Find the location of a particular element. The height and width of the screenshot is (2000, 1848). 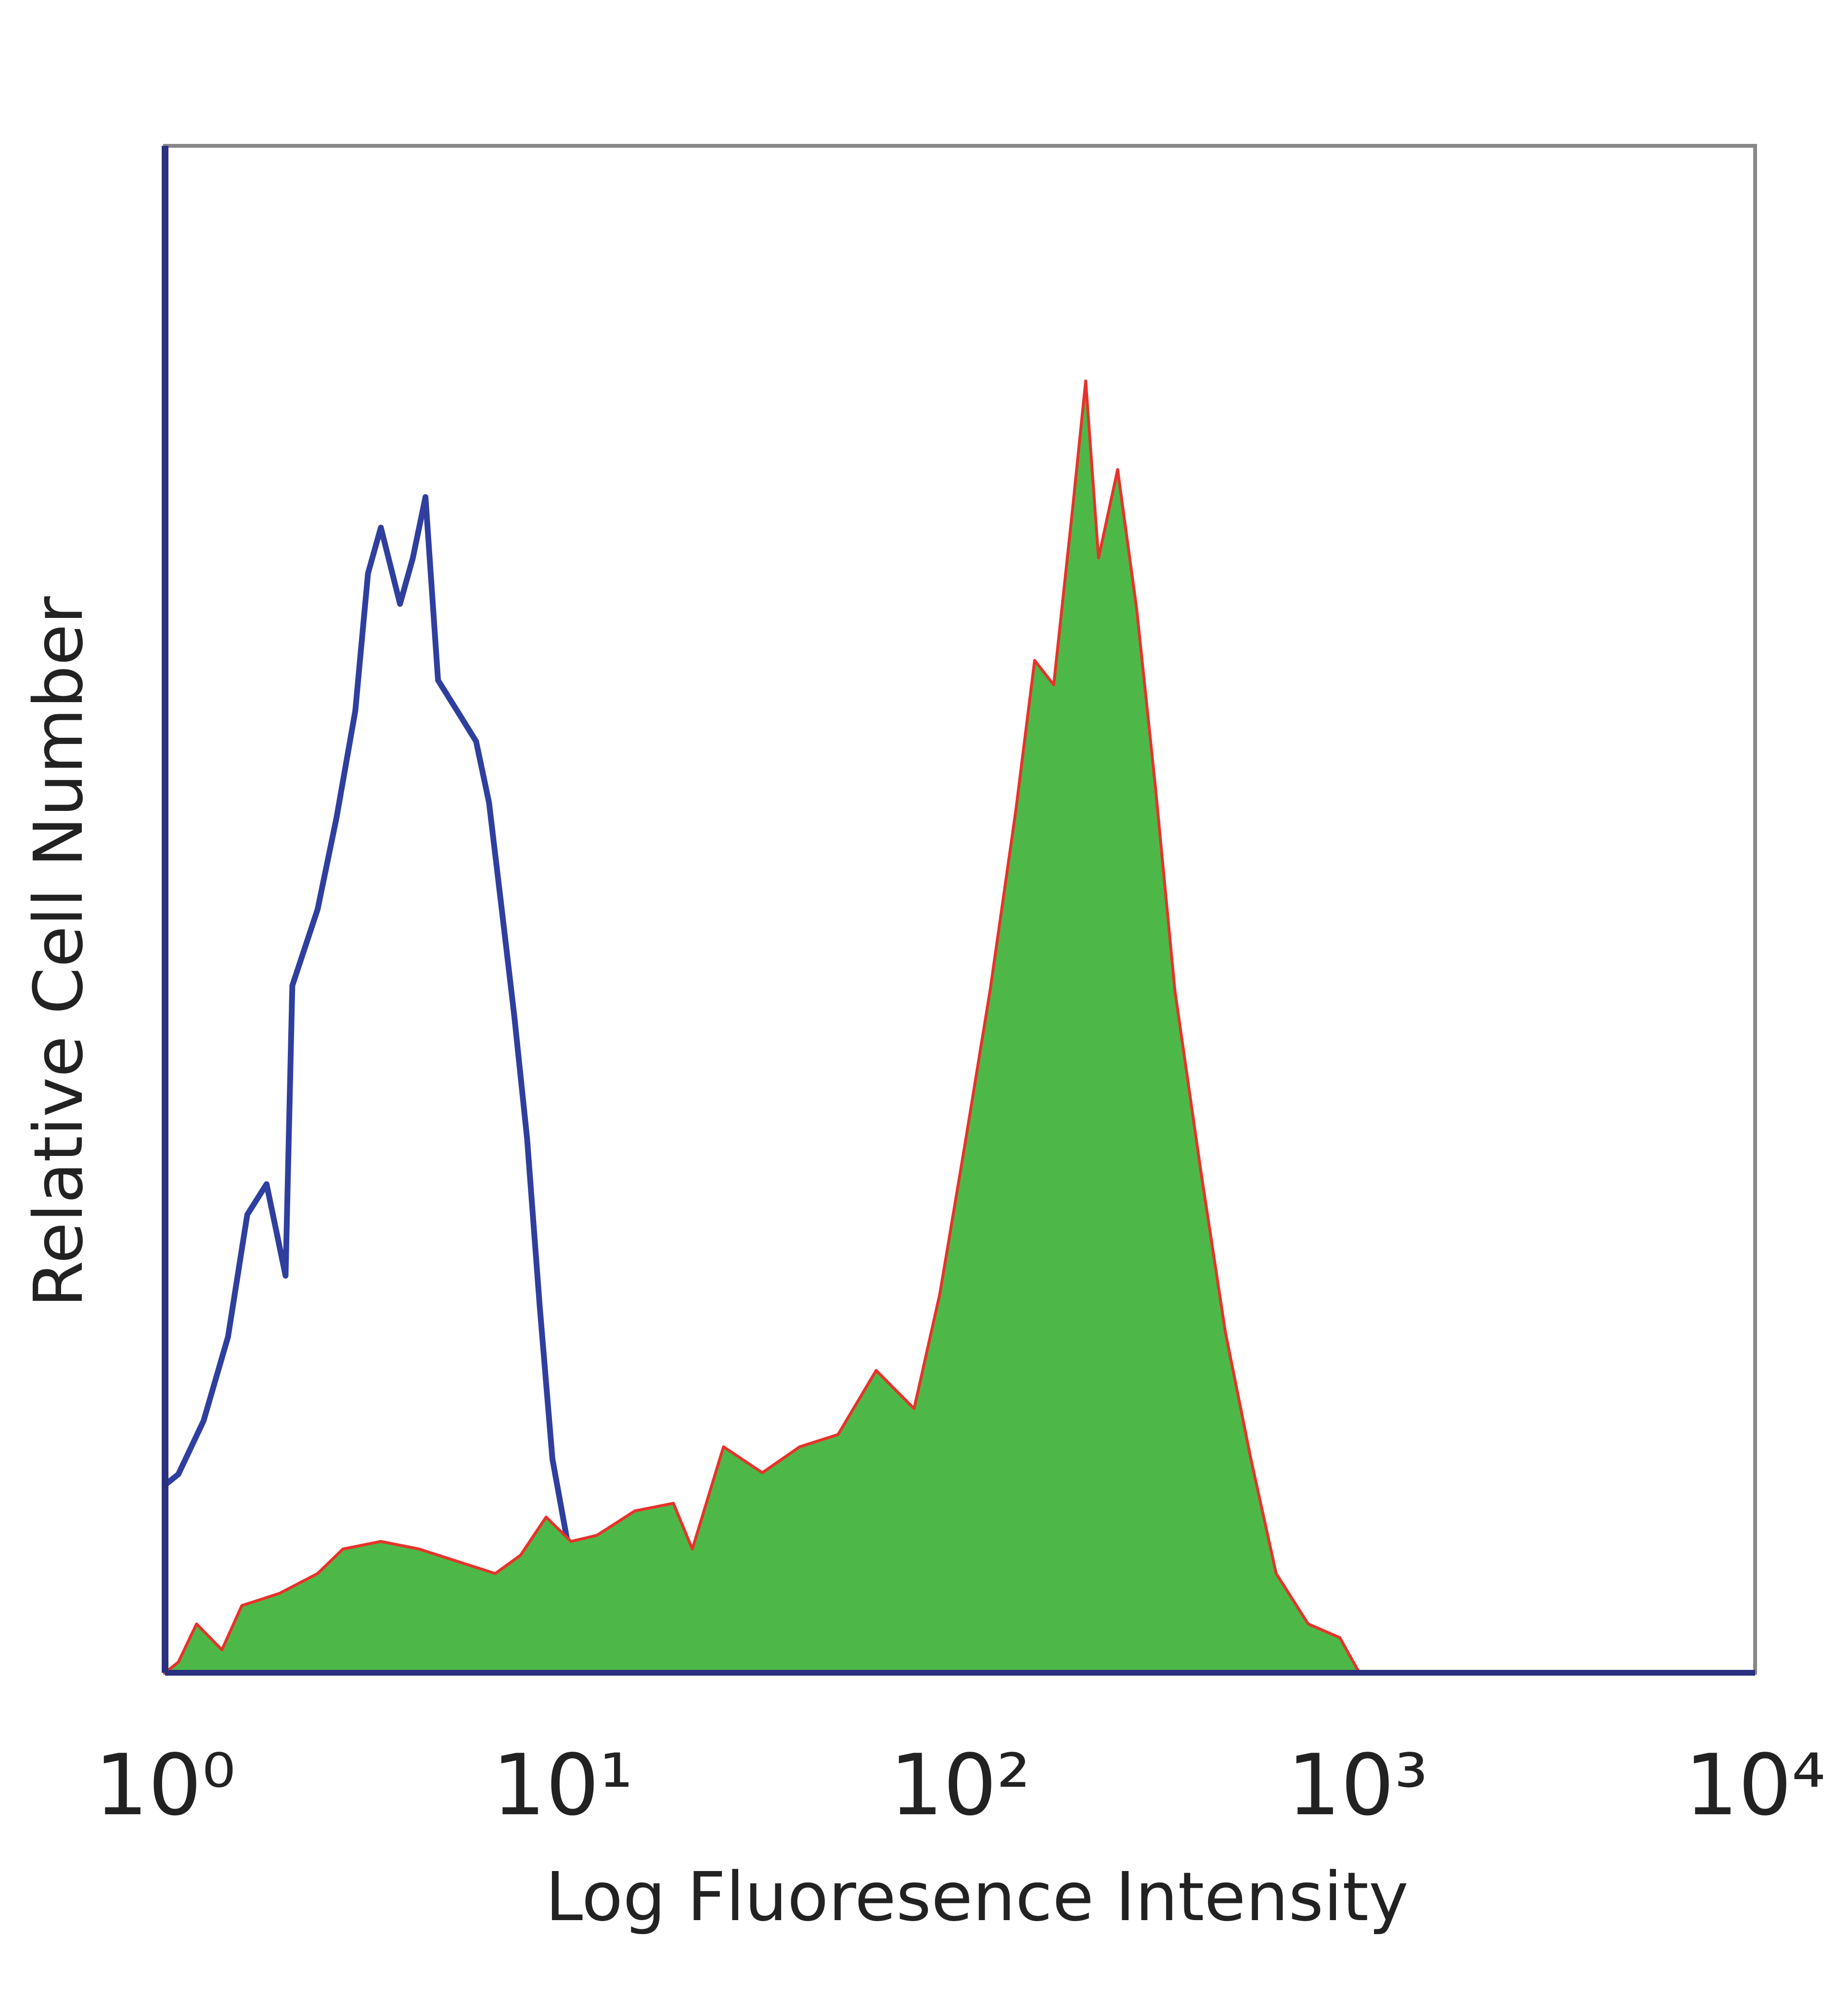

x-tick-label: 10⁰ is located at coordinates (165, 1785).